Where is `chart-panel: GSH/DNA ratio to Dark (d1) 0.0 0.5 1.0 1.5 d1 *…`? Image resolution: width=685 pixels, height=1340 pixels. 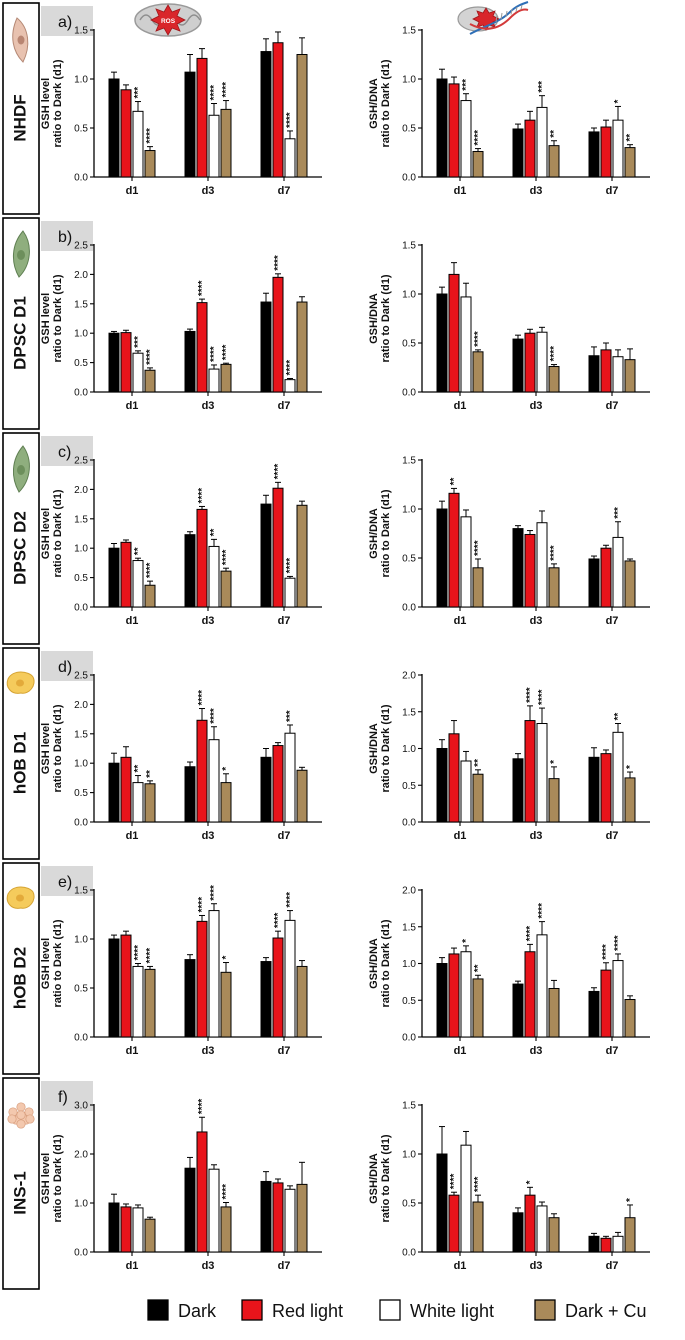
chart-panel: GSH/DNA ratio to Dark (d1) 0.0 0.5 1.0 1.5 d1 *… is located at coordinates (509, 326).